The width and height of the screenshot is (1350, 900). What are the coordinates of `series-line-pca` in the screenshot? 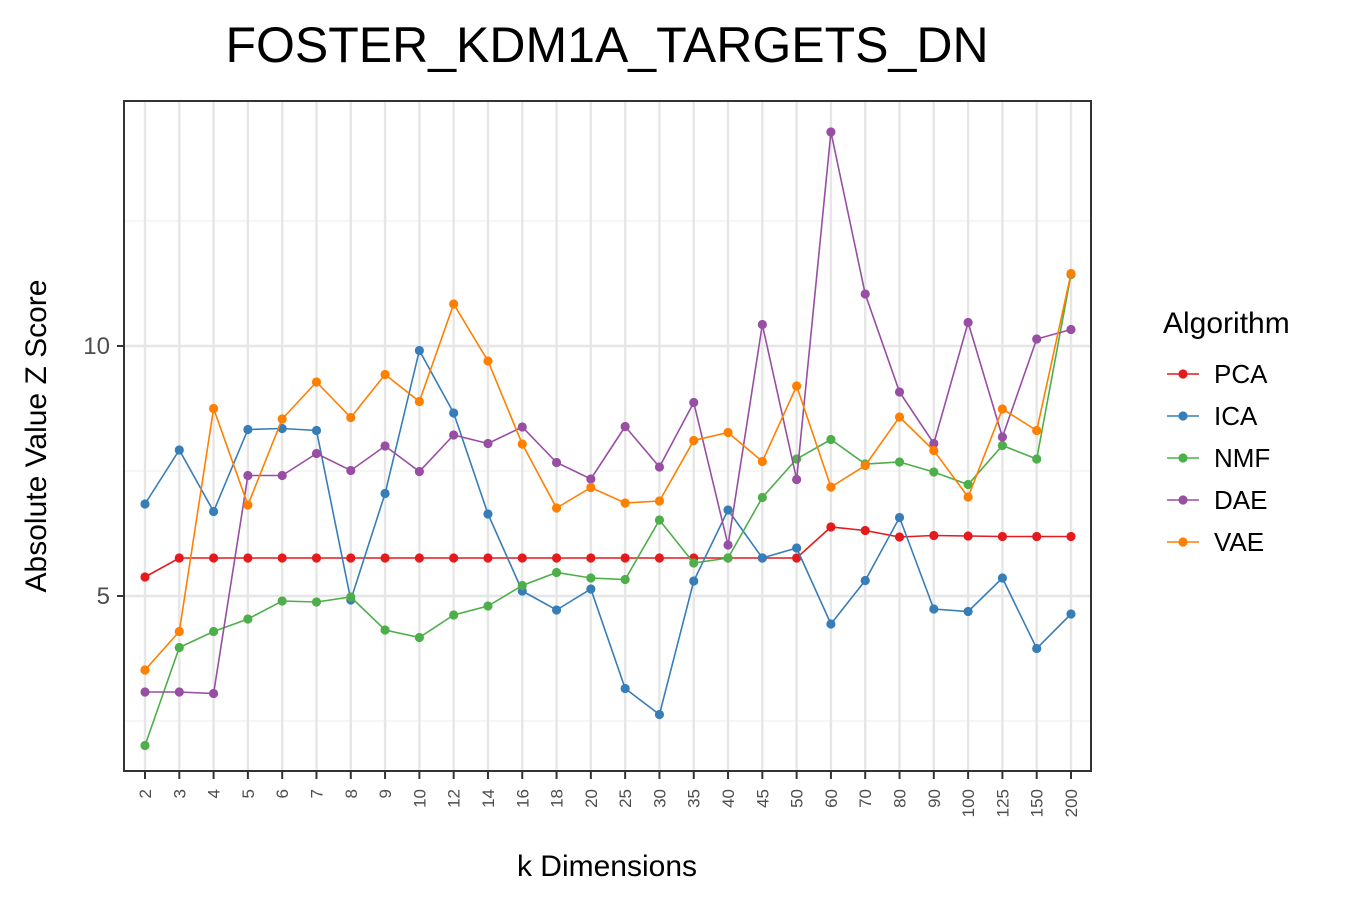 It's located at (607, 552).